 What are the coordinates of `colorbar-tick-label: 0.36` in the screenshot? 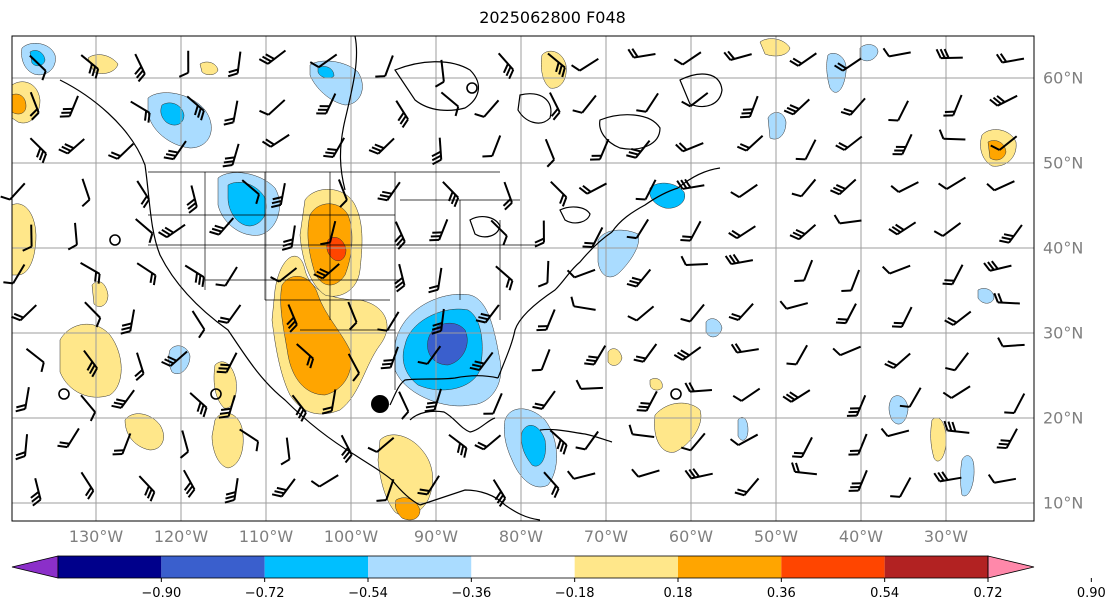 It's located at (781, 593).